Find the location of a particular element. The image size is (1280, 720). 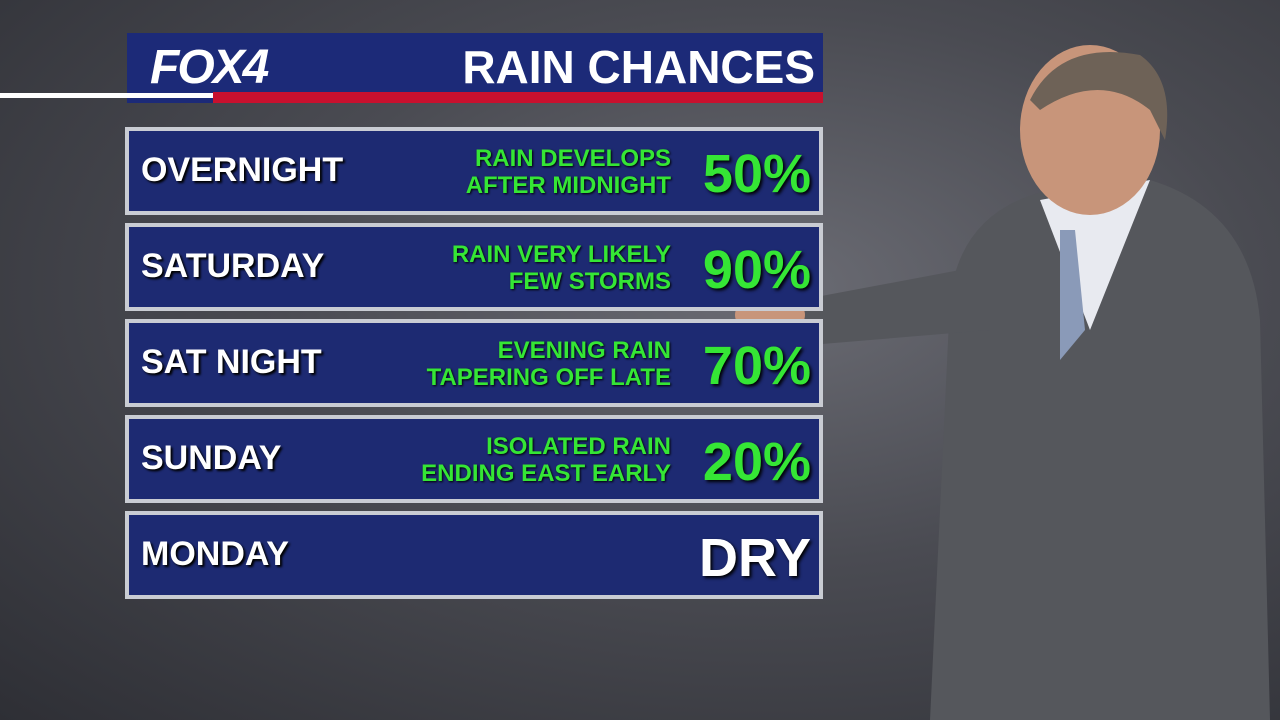

header-bar is located at coordinates (475, 68).